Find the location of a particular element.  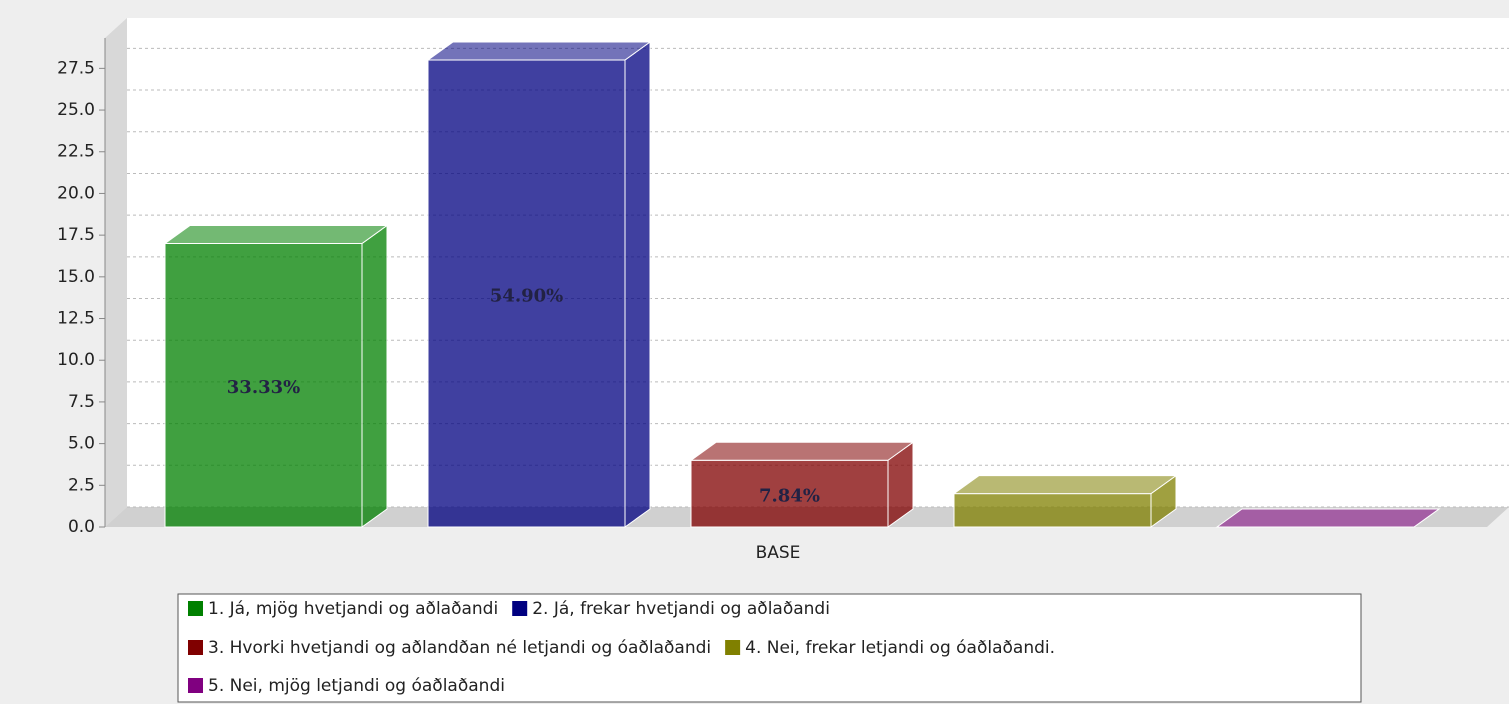

legend-label: 5. Nei, mjög letjandi og óaðlaðandi is located at coordinates (356, 686).